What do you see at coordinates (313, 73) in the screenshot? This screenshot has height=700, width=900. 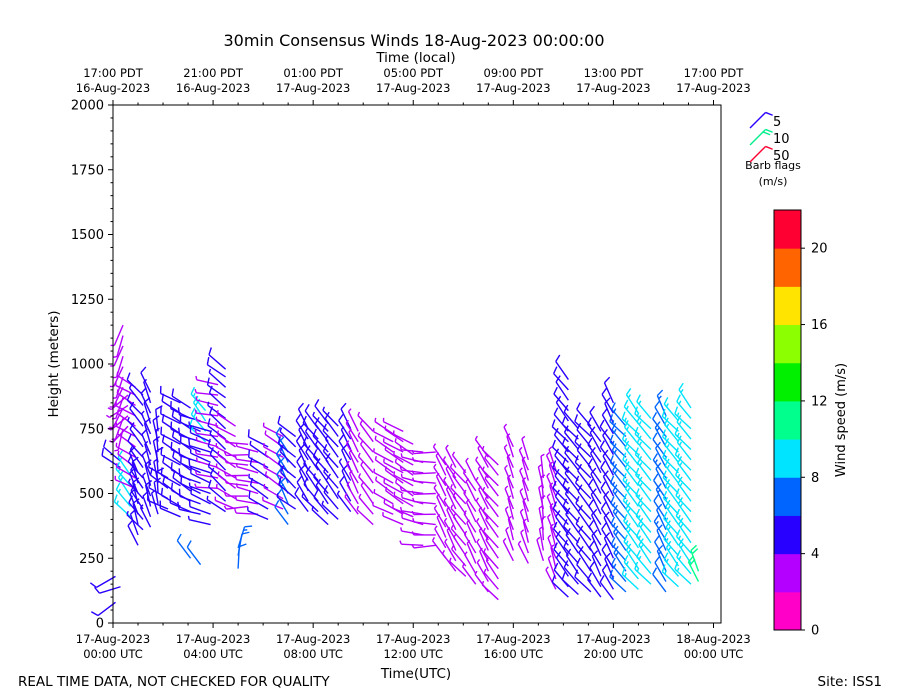 I see `top-tick-time: 01:00 PDT` at bounding box center [313, 73].